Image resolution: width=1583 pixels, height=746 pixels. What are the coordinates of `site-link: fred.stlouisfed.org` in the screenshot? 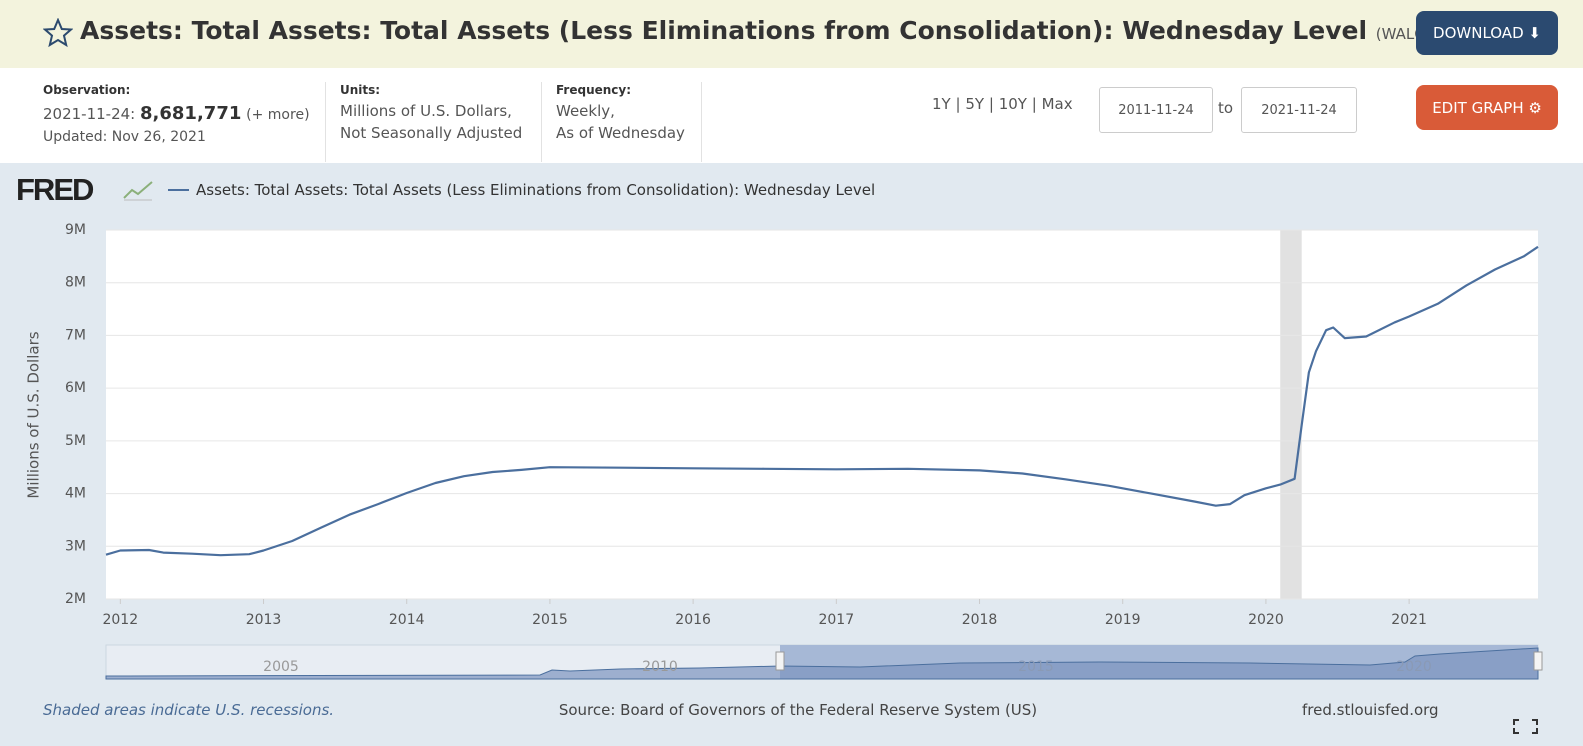 It's located at (1370, 710).